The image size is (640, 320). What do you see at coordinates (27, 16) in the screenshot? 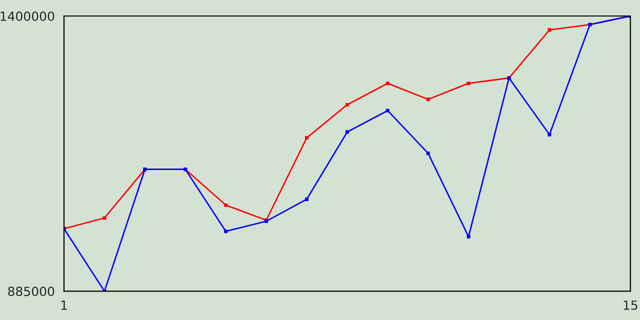
I see `y-tick-label: 1400000` at bounding box center [27, 16].